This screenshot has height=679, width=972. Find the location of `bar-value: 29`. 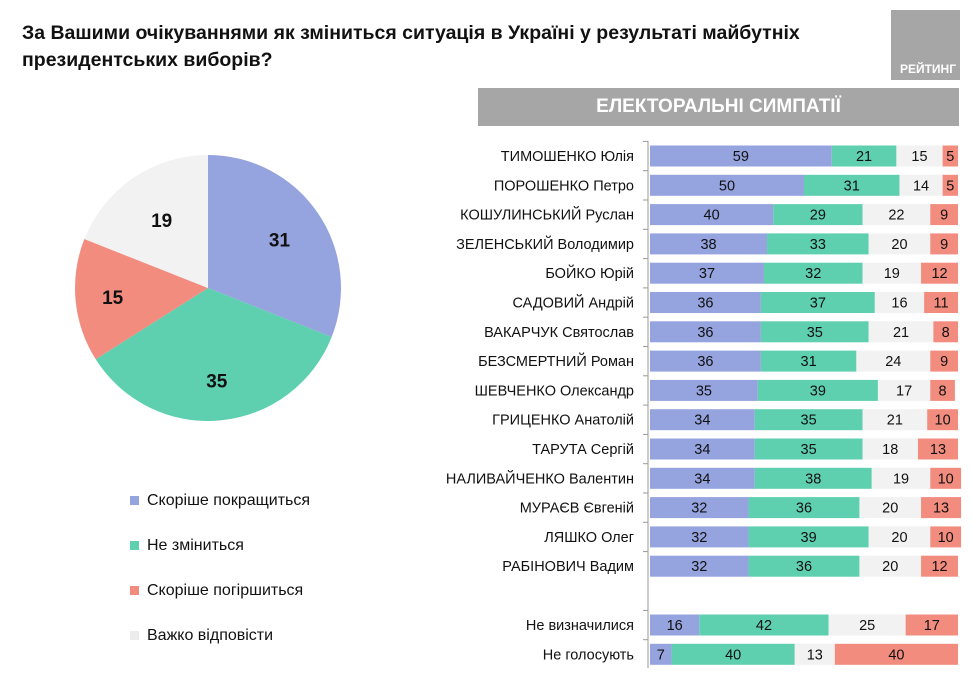

bar-value: 29 is located at coordinates (818, 216).